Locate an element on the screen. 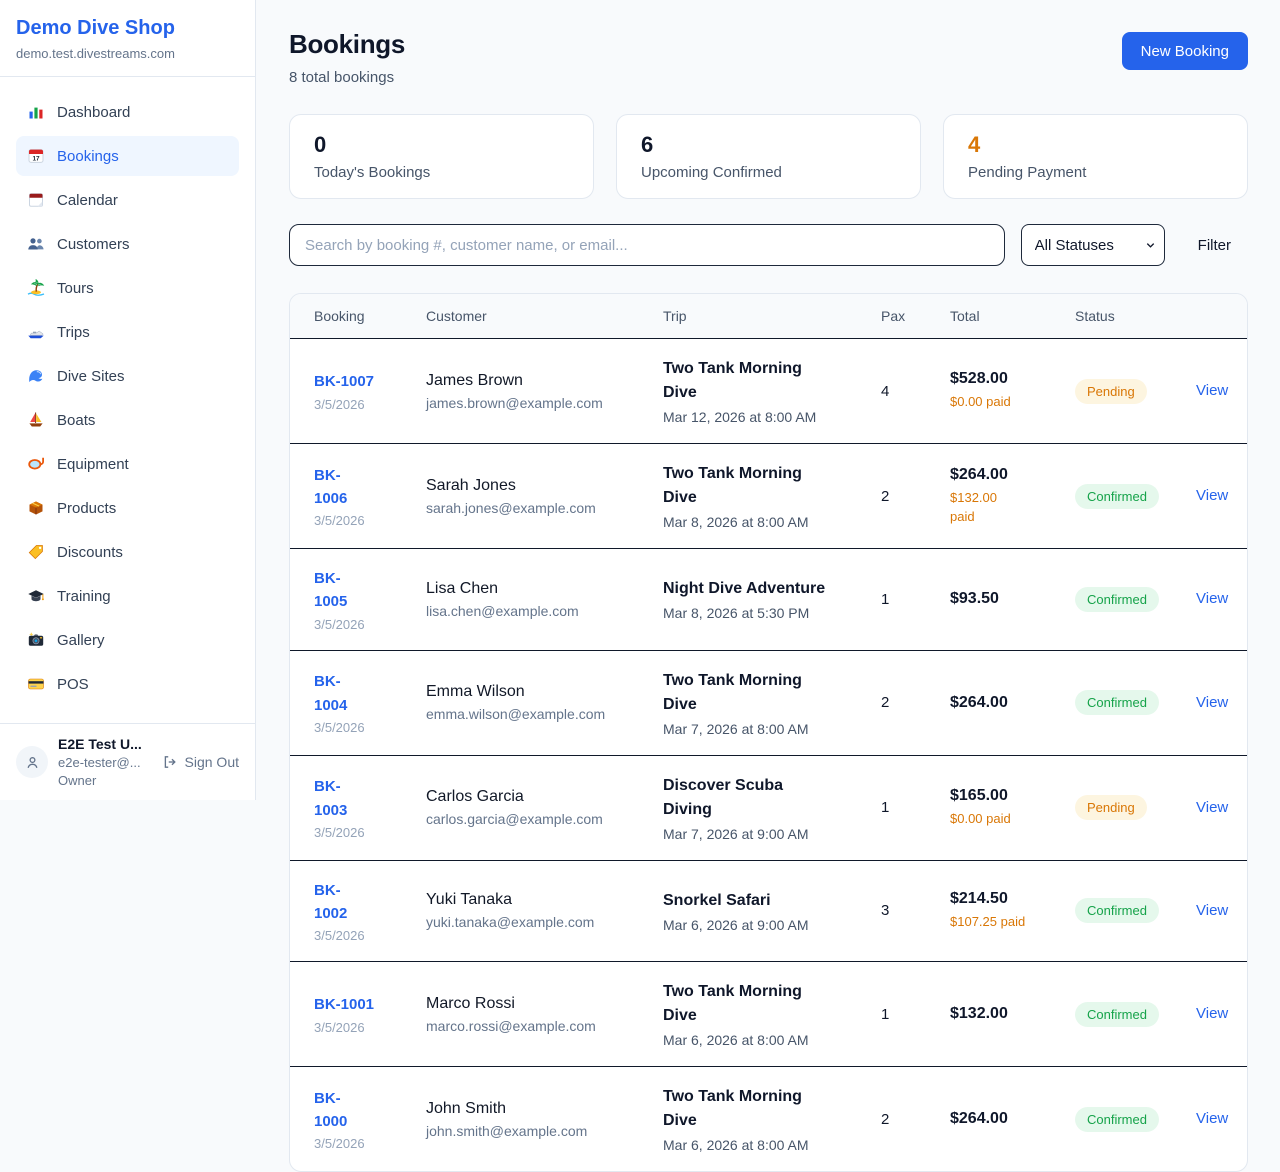  search-input is located at coordinates (647, 245).